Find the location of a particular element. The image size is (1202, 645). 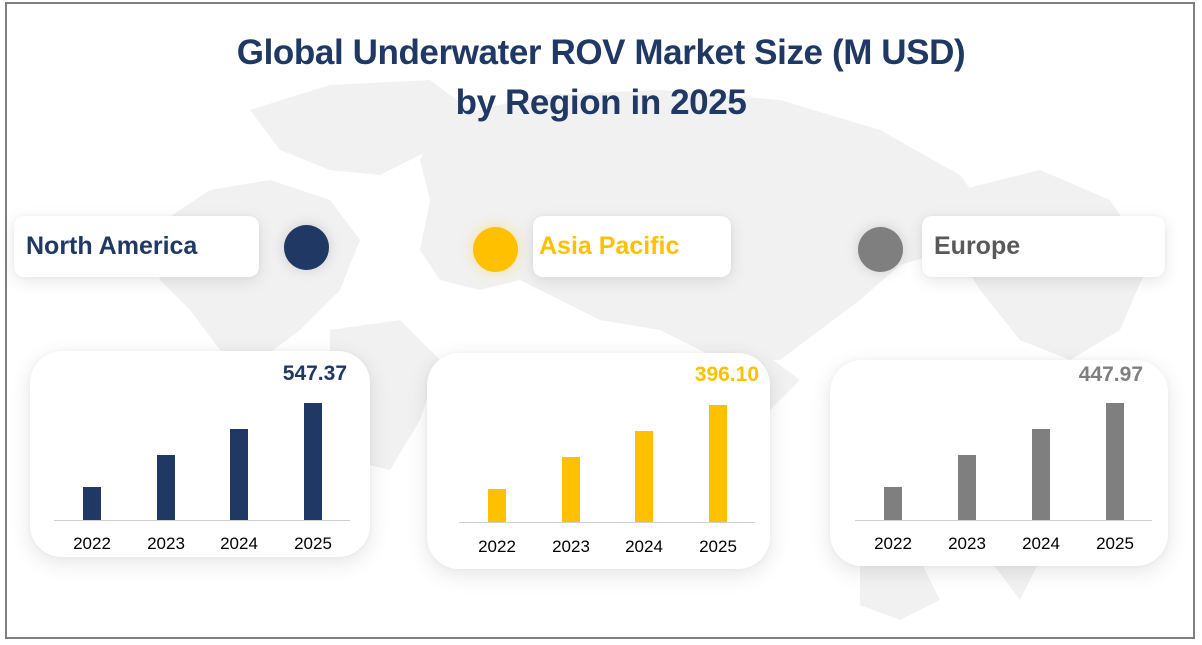

legend-dot-asia-pacific is located at coordinates (495, 249).